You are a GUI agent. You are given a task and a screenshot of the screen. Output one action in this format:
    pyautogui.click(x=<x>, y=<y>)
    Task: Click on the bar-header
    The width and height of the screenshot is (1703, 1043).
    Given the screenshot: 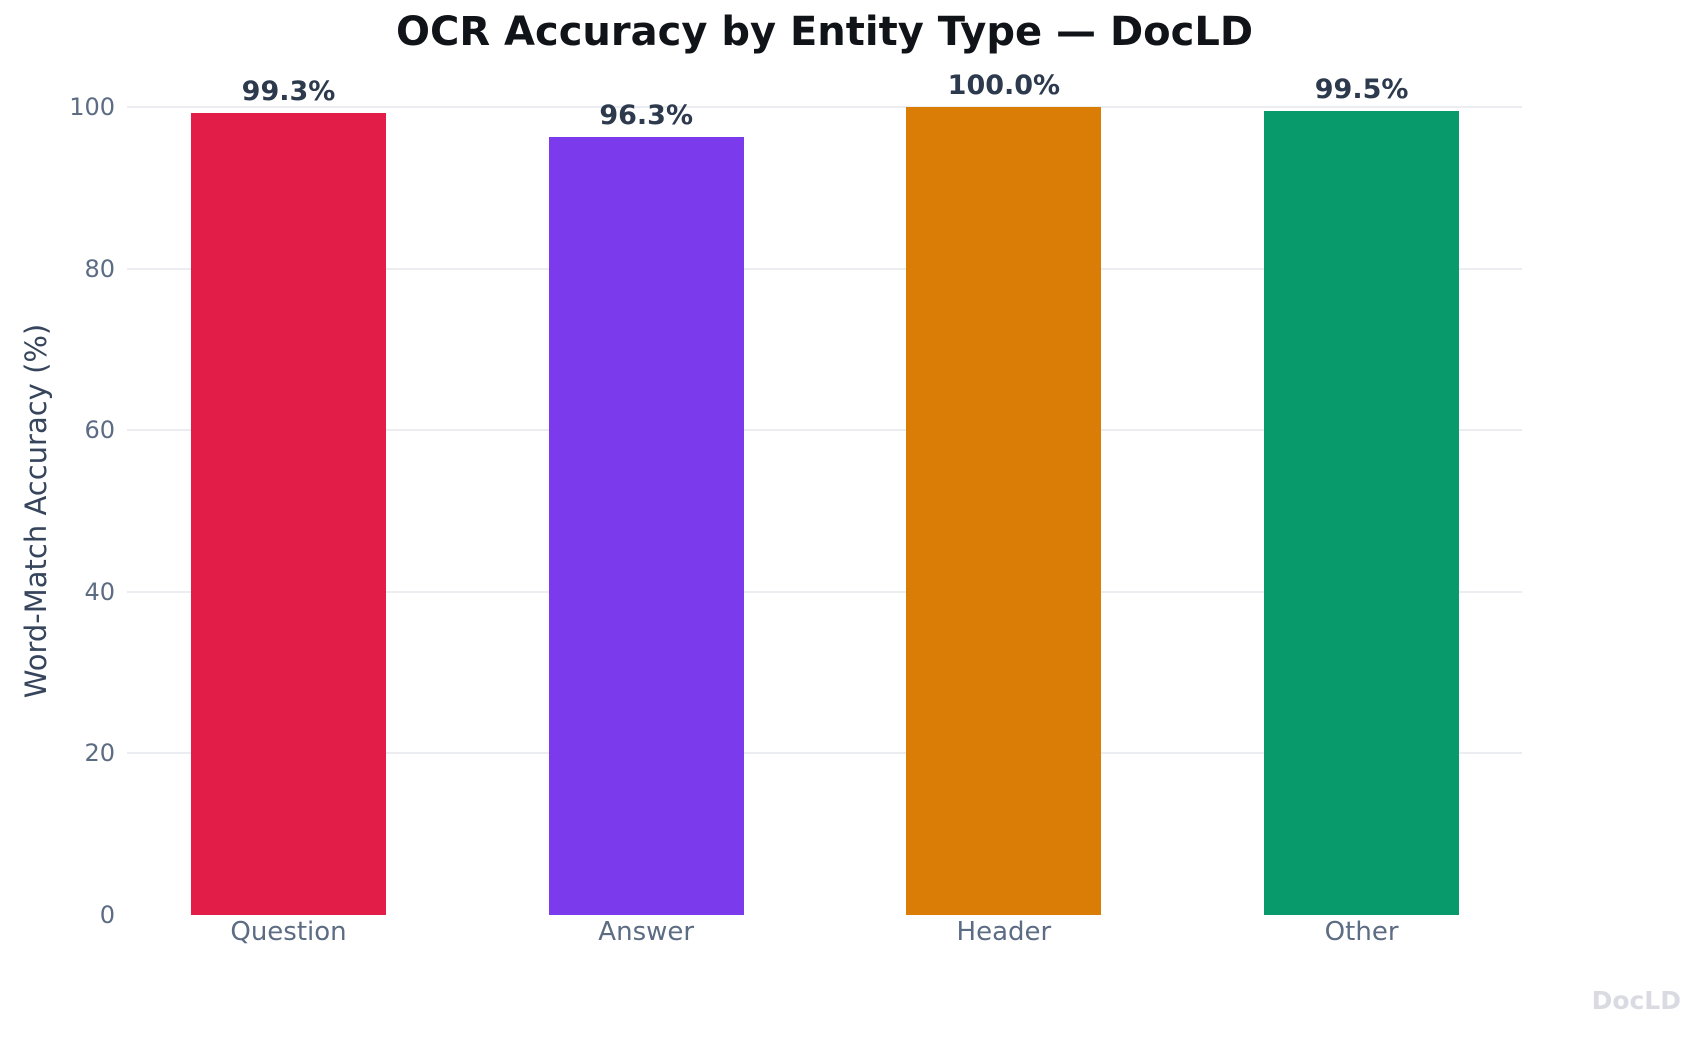 What is the action you would take?
    pyautogui.click(x=1004, y=511)
    